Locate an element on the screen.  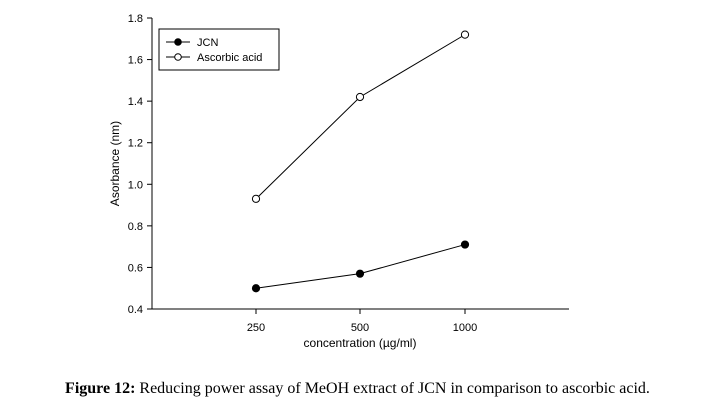
legend-box is located at coordinates (219, 49).